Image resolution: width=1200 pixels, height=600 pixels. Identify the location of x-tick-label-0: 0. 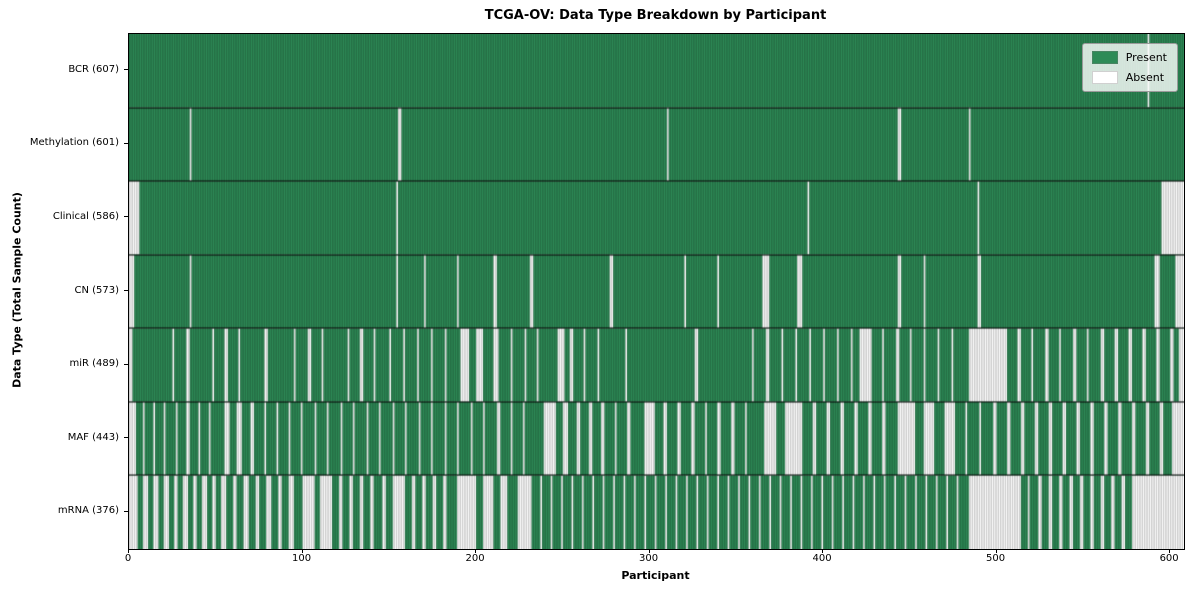
(128, 558).